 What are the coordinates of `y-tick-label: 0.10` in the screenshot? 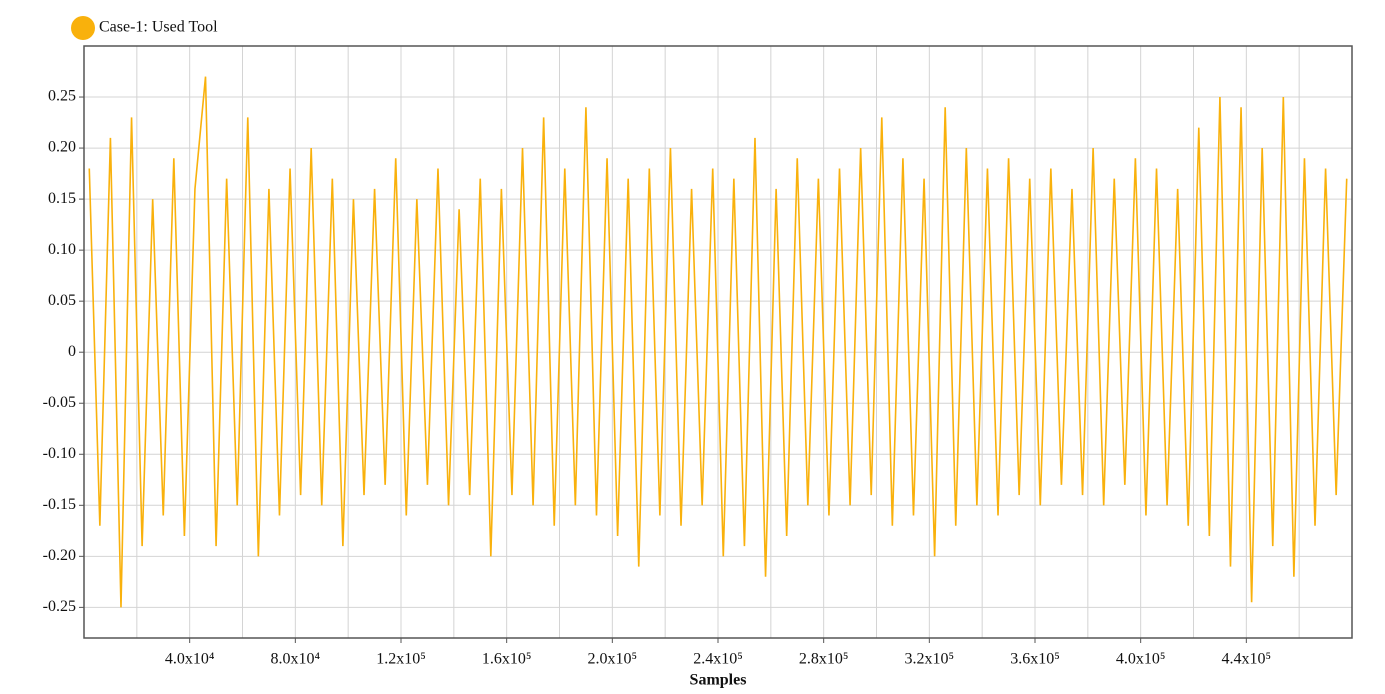 It's located at (62, 249).